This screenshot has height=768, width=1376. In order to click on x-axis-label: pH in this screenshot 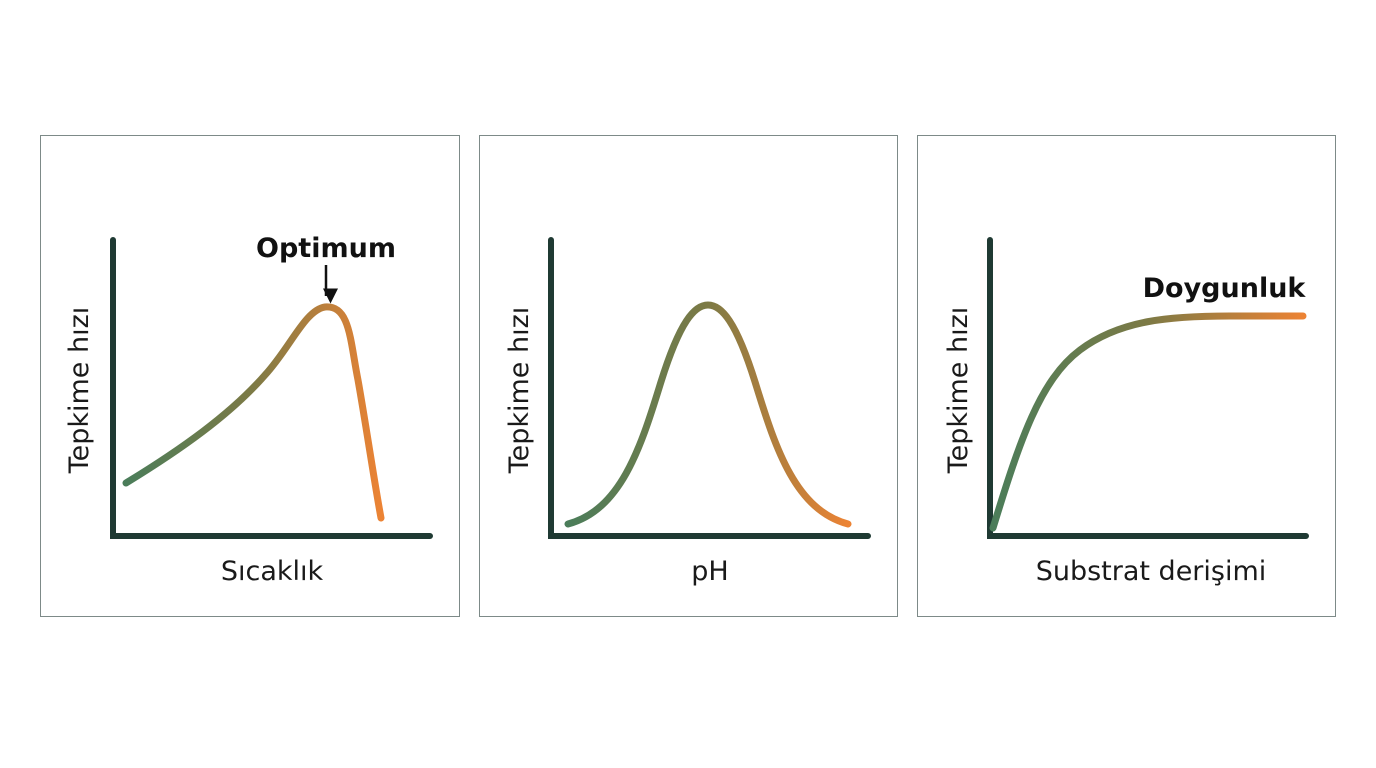, I will do `click(709, 571)`.